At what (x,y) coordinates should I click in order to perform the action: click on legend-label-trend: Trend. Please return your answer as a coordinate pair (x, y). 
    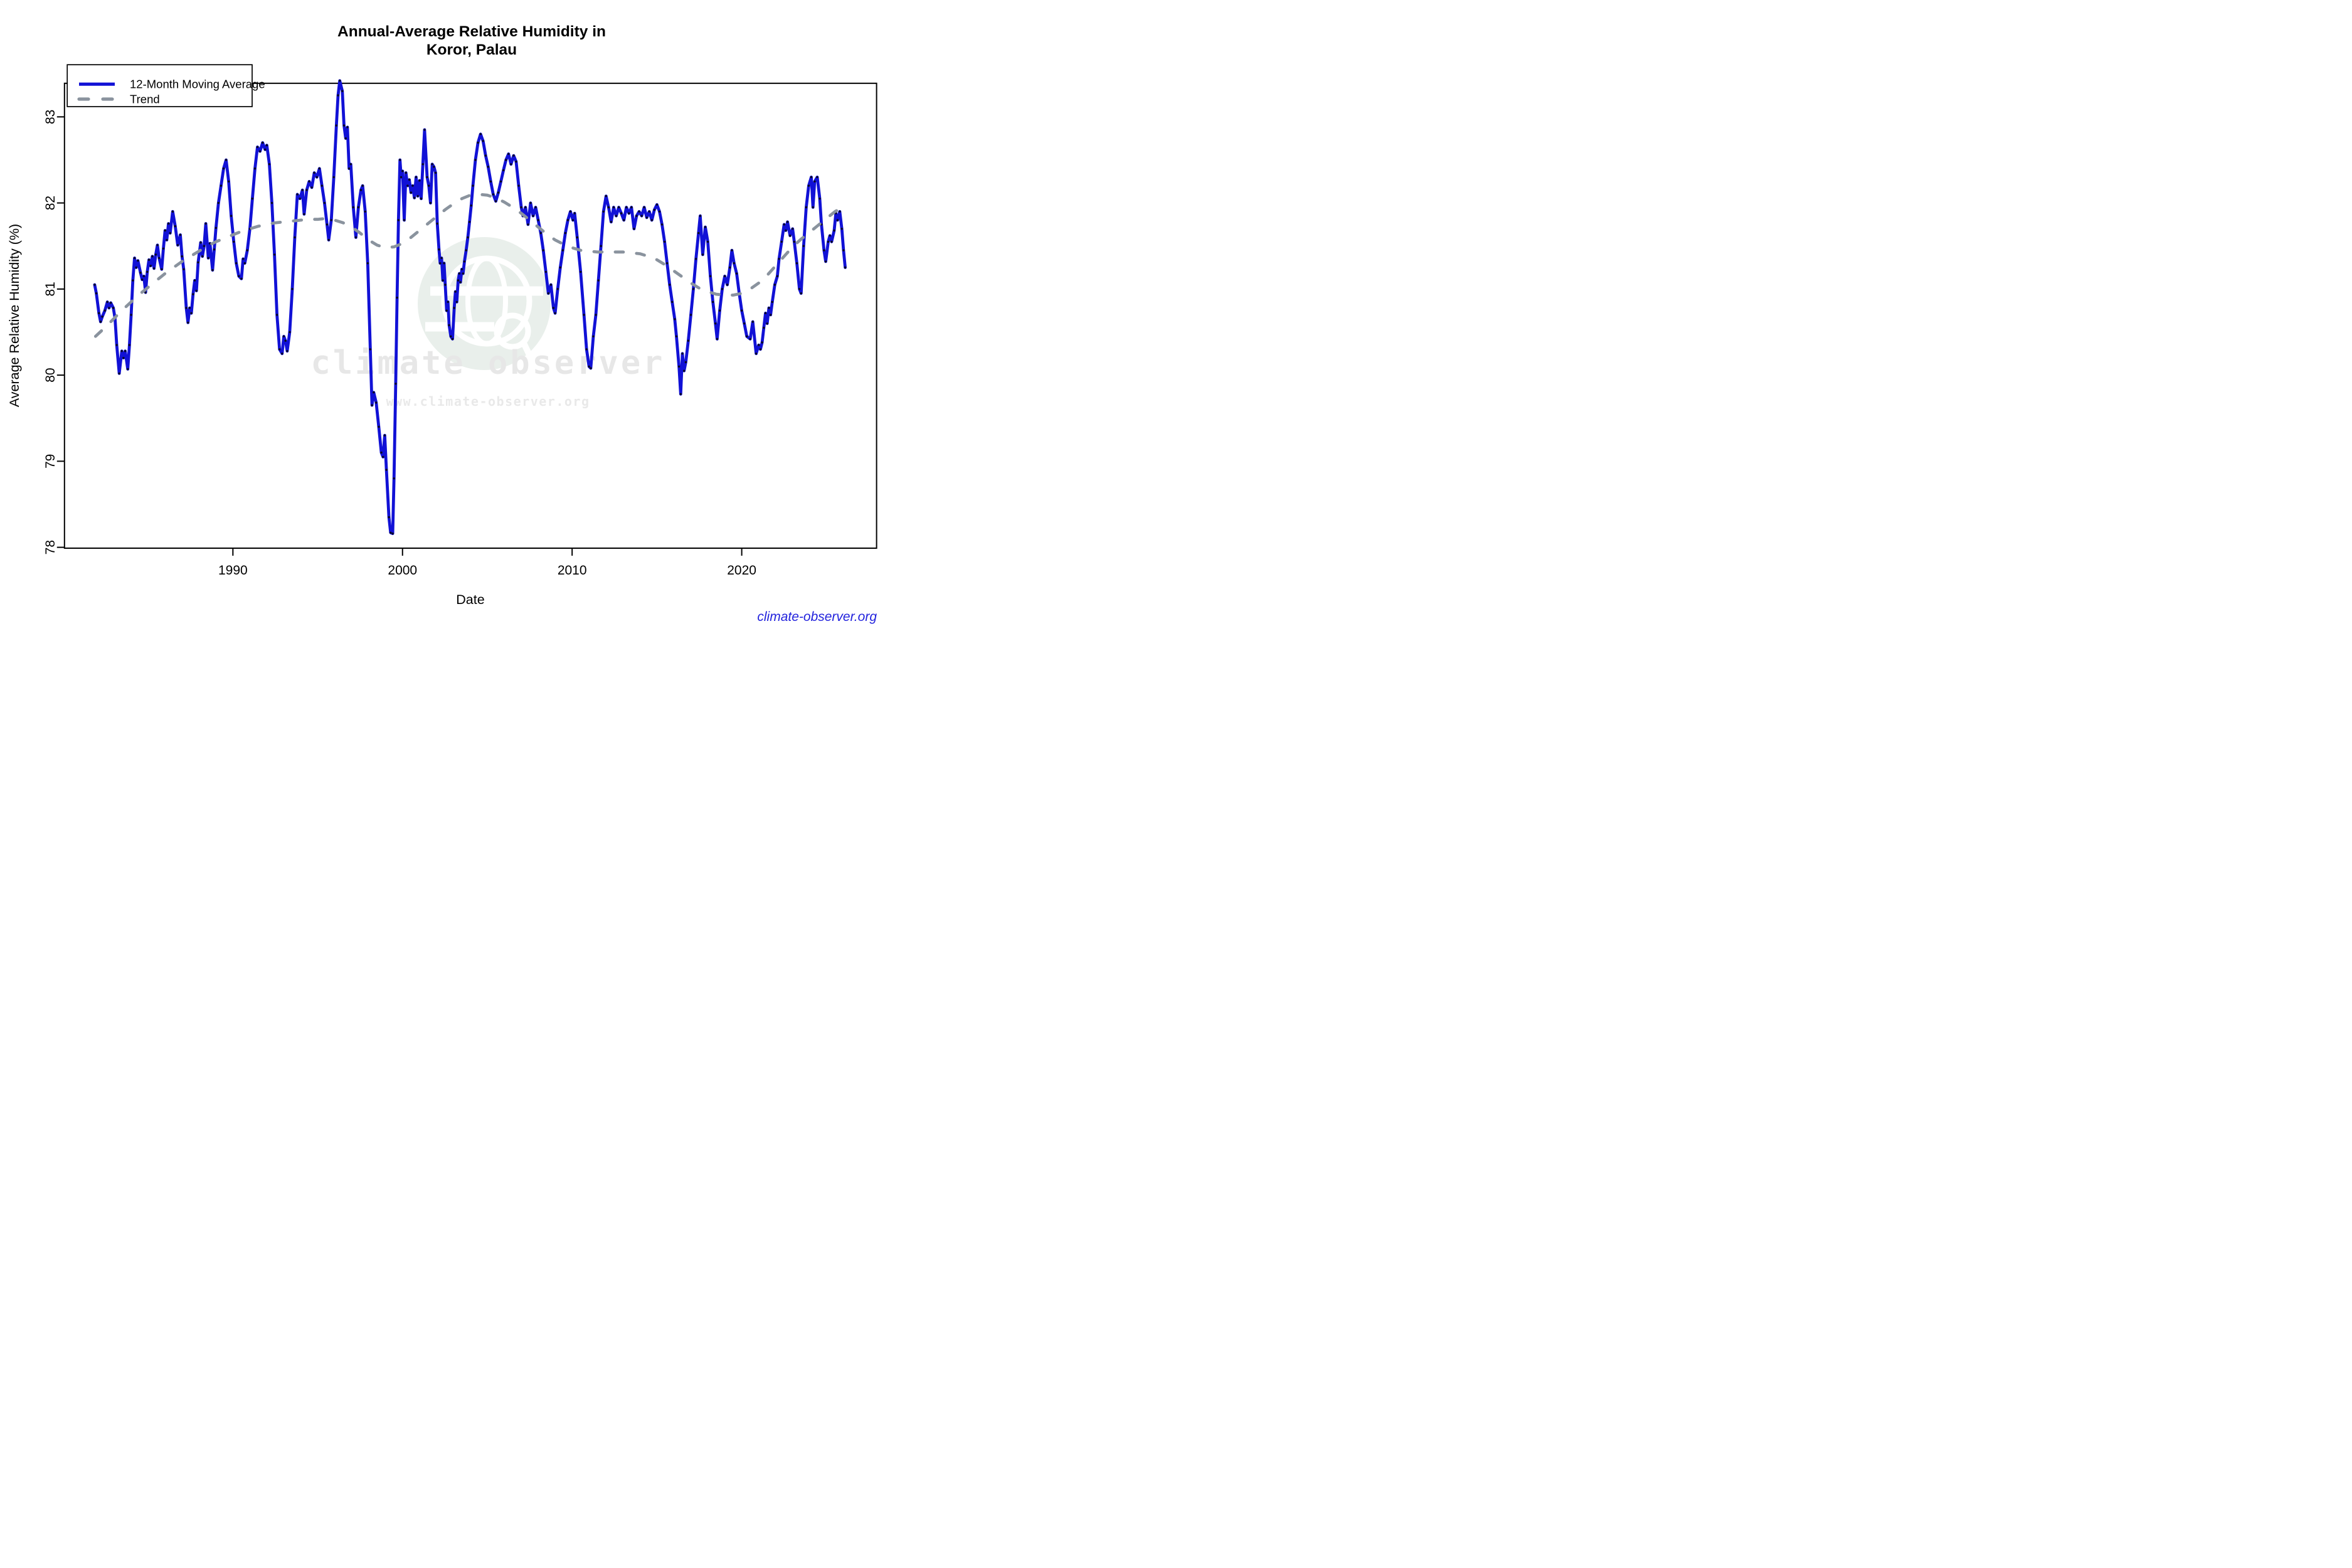
    Looking at the image, I should click on (145, 98).